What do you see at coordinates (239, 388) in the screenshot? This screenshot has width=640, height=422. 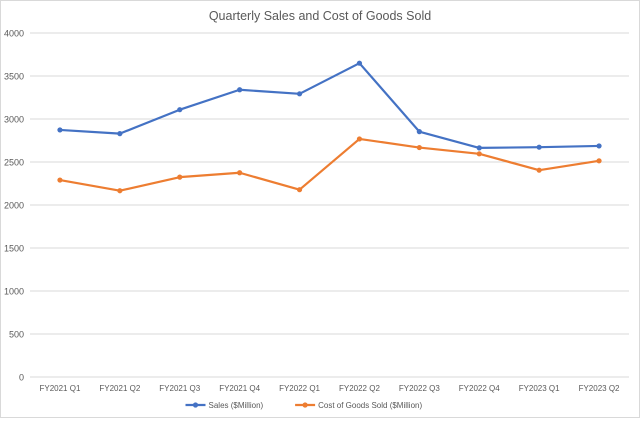 I see `x-tick-label: FY2021 Q4` at bounding box center [239, 388].